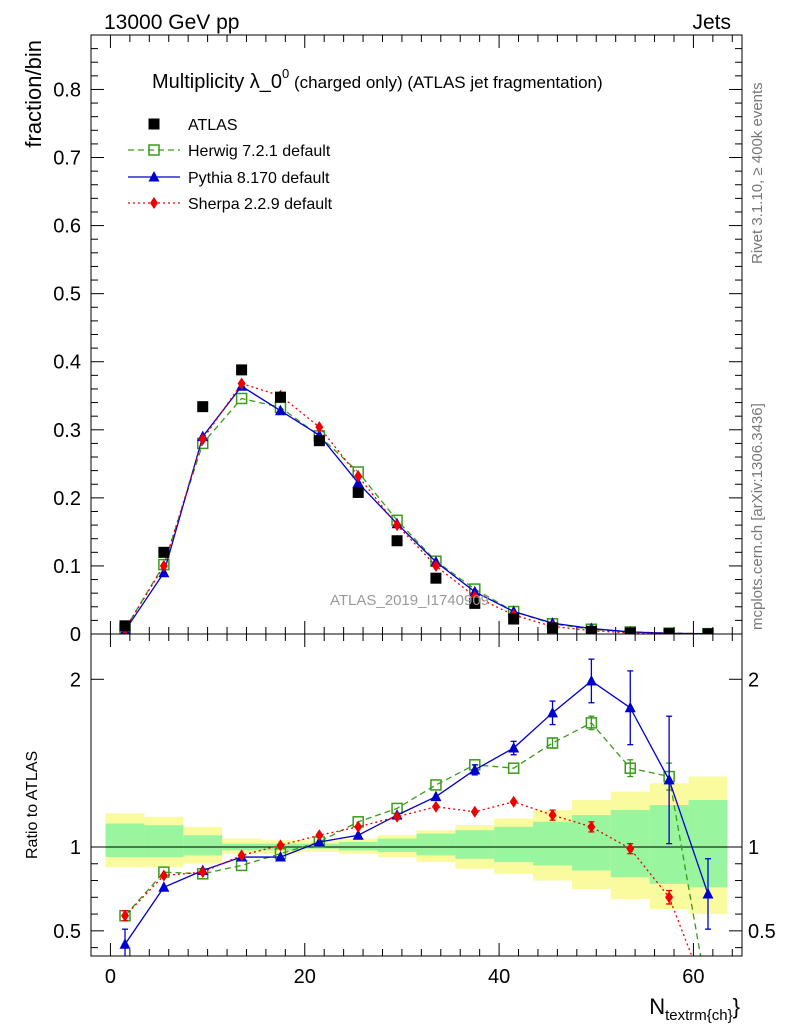  What do you see at coordinates (171, 22) in the screenshot?
I see `header-left-label: 13000 GeV pp` at bounding box center [171, 22].